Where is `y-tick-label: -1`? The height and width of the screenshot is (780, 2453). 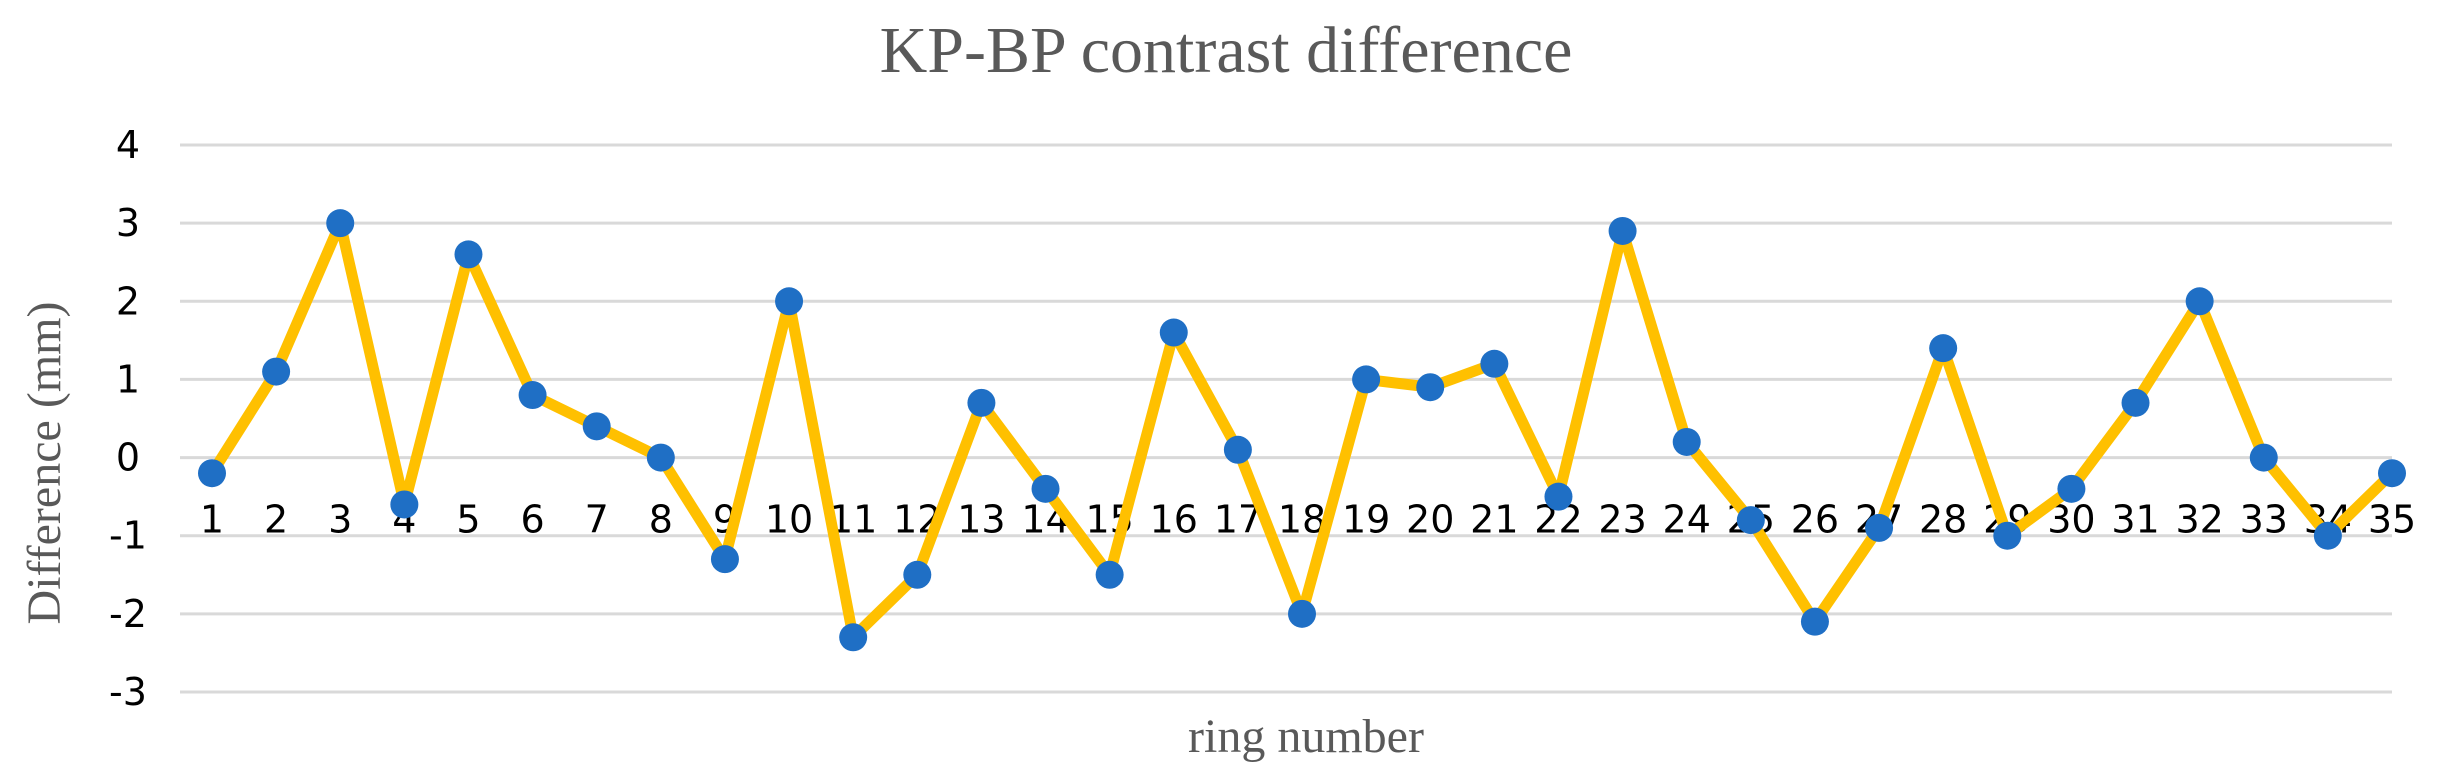 y-tick-label: -1 is located at coordinates (128, 536).